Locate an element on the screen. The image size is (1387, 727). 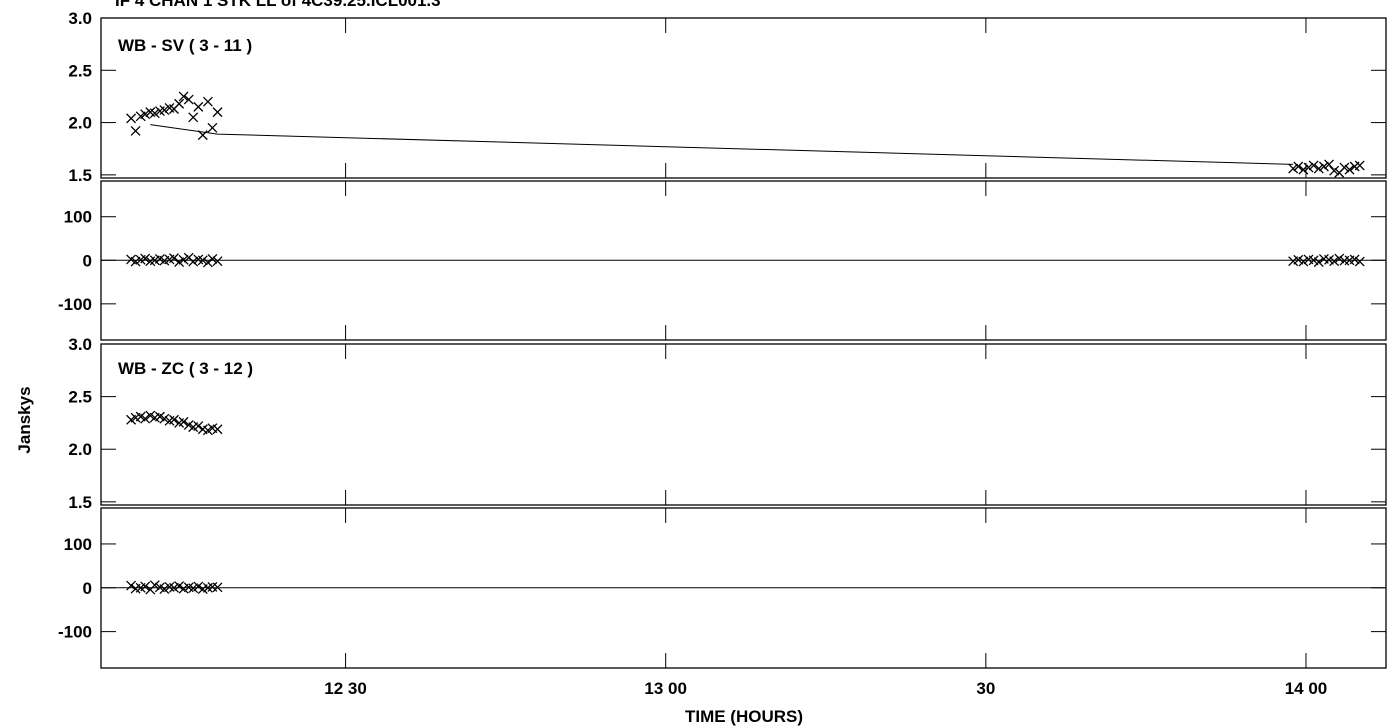
x-tick-label: 30 is located at coordinates (985, 688).